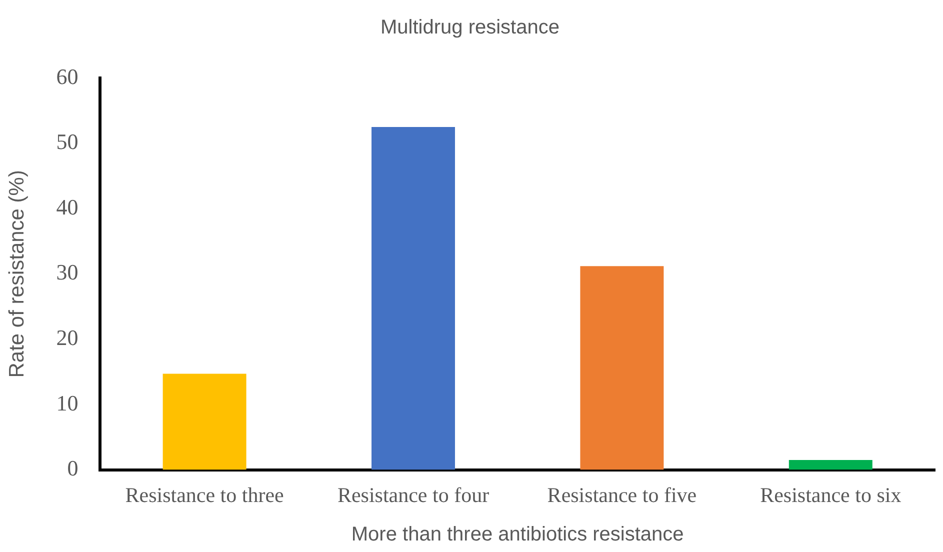  What do you see at coordinates (16, 274) in the screenshot?
I see `y-axis-title: Rate of resistance (%)` at bounding box center [16, 274].